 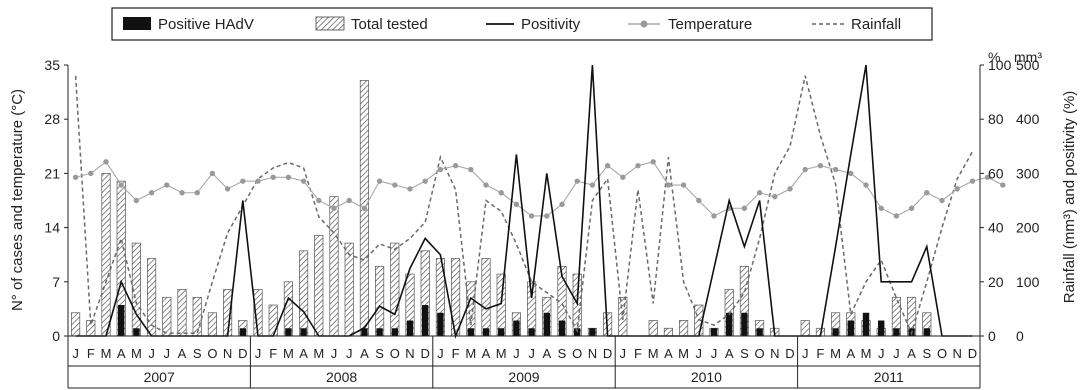 I want to click on legend-label-total: Total tested, so click(x=389, y=24).